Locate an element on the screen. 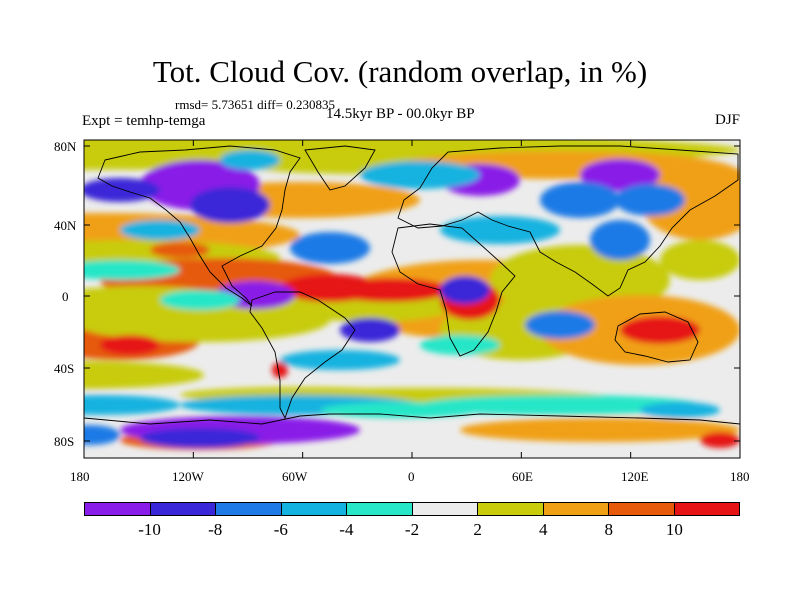 The image size is (800, 600). coast-africa is located at coordinates (453, 290).